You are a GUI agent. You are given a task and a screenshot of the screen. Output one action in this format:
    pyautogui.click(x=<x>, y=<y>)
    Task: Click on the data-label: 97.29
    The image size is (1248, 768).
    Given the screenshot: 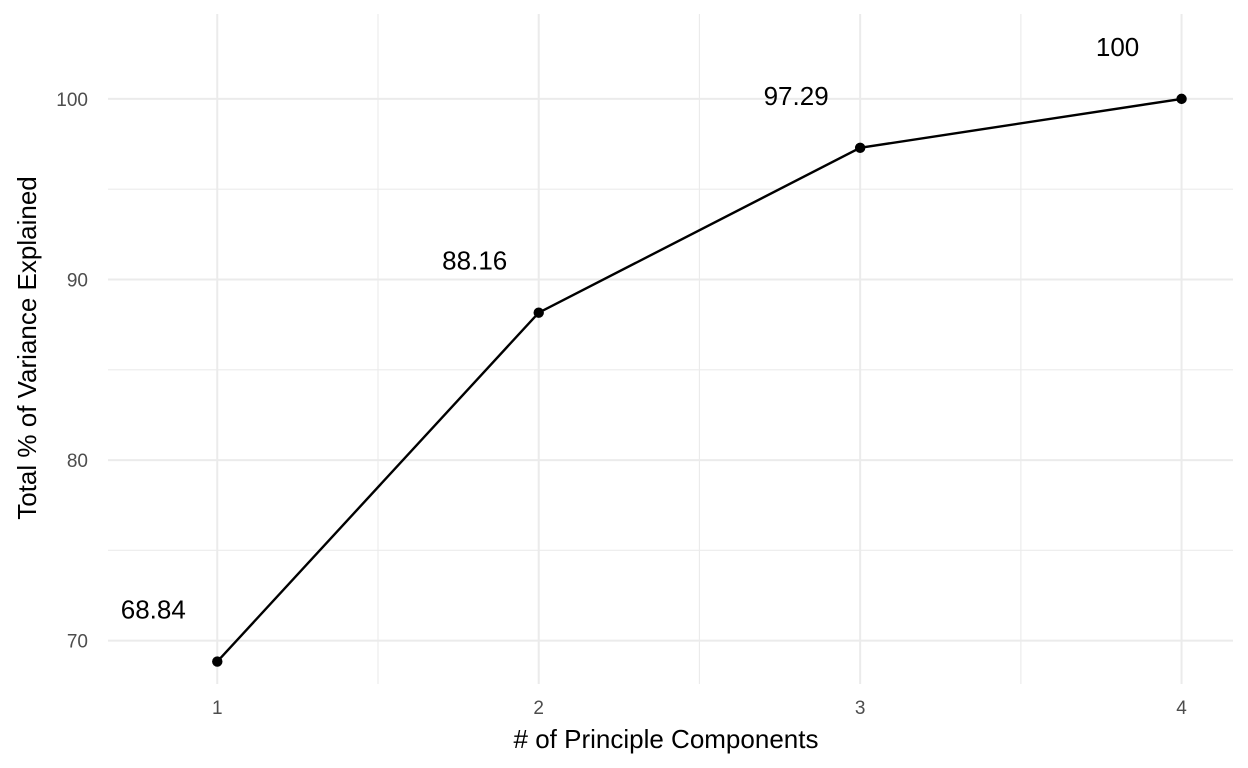 What is the action you would take?
    pyautogui.click(x=796, y=96)
    